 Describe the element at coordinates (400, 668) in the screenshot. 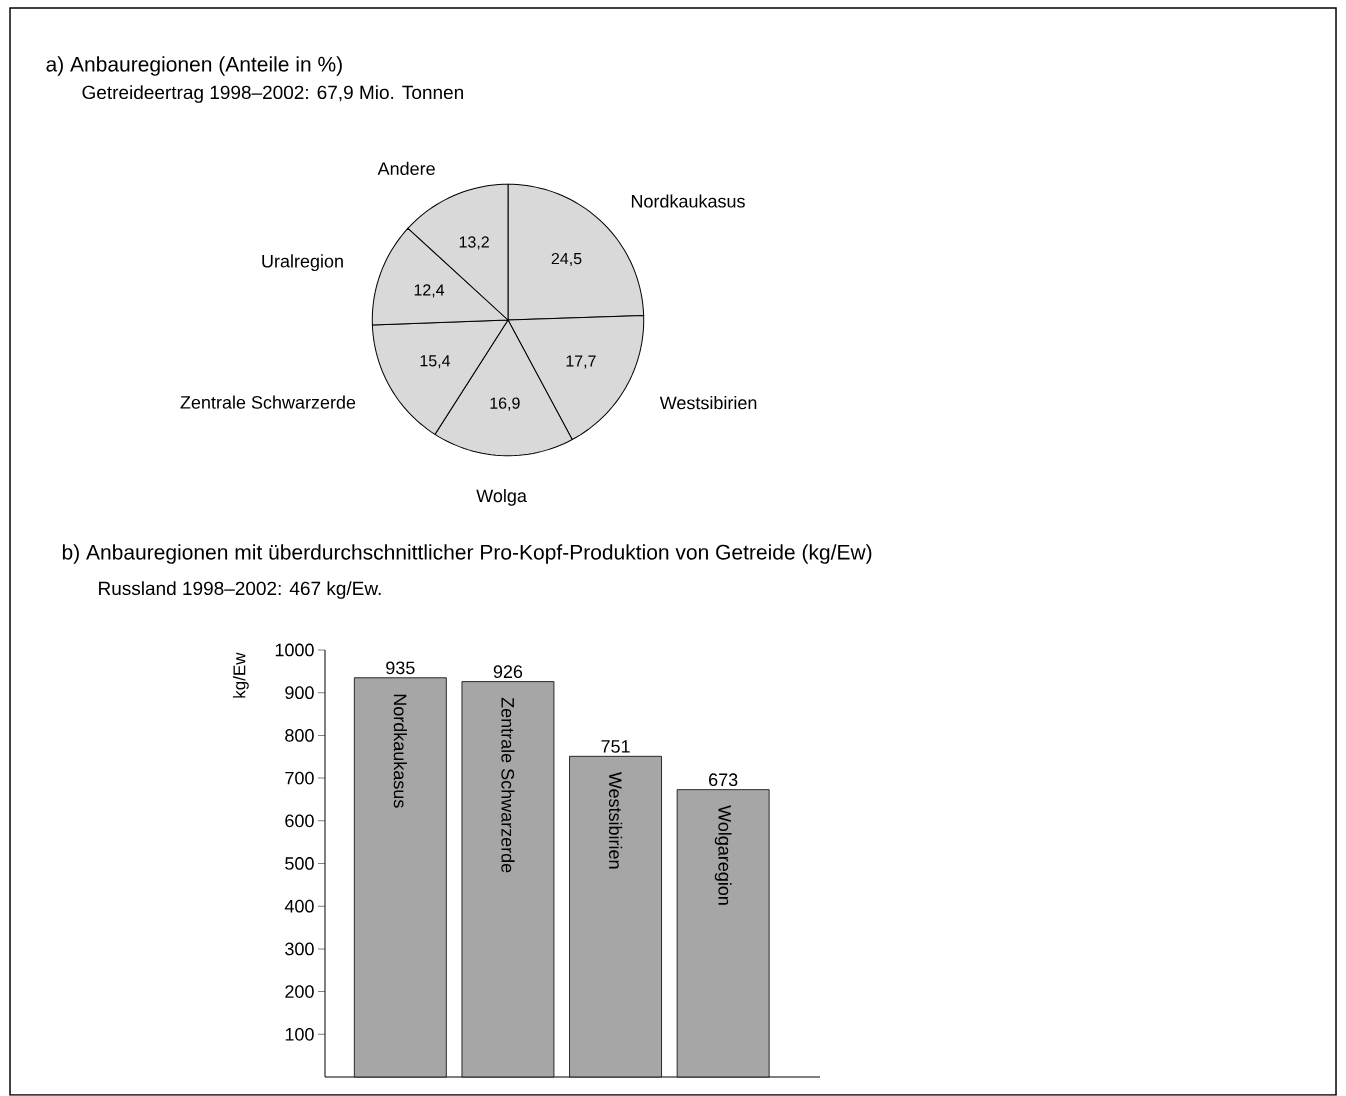

I see `data-label: 935` at that location.